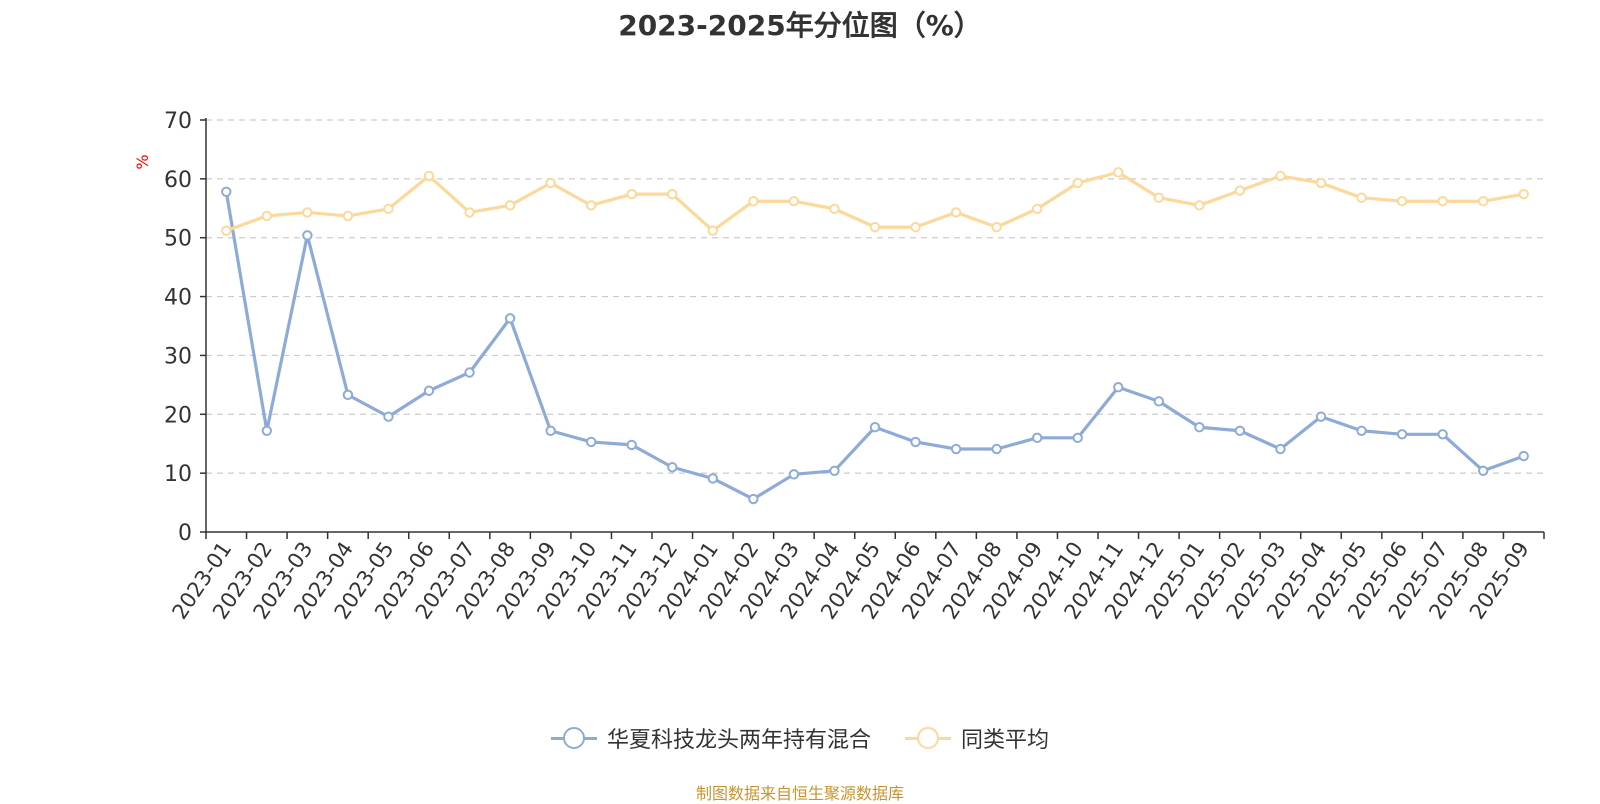 The height and width of the screenshot is (804, 1600). What do you see at coordinates (142, 161) in the screenshot?
I see `y-axis-label: %` at bounding box center [142, 161].